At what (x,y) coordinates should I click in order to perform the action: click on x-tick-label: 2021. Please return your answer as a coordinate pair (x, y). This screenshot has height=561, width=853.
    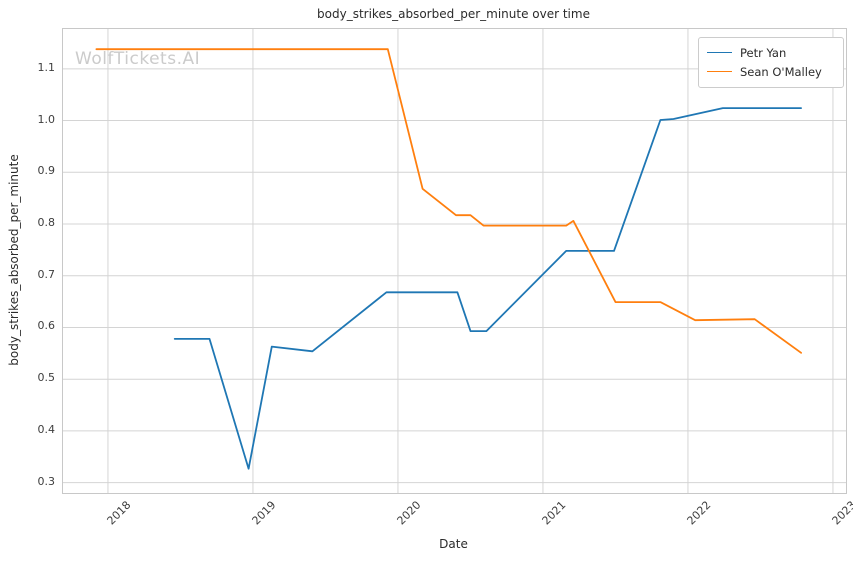
    Looking at the image, I should click on (554, 513).